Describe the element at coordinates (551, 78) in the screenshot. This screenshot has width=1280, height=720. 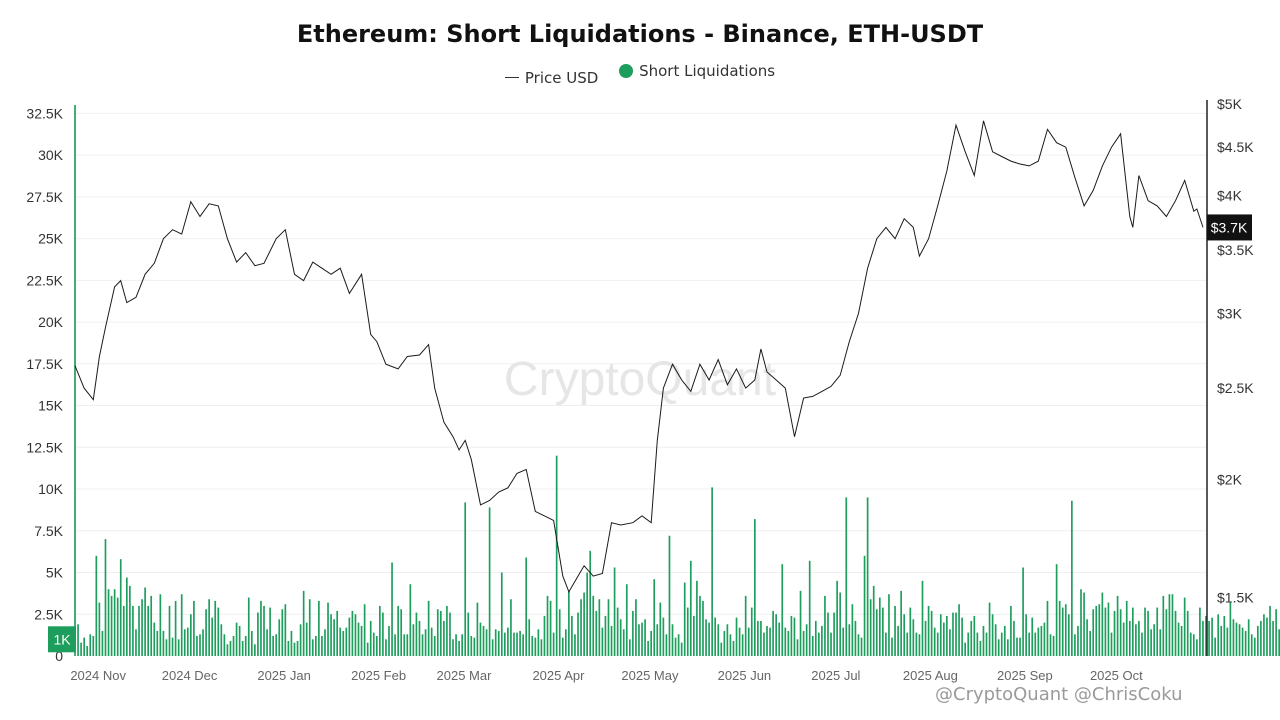
I see `legend-item-price: Price USD` at that location.